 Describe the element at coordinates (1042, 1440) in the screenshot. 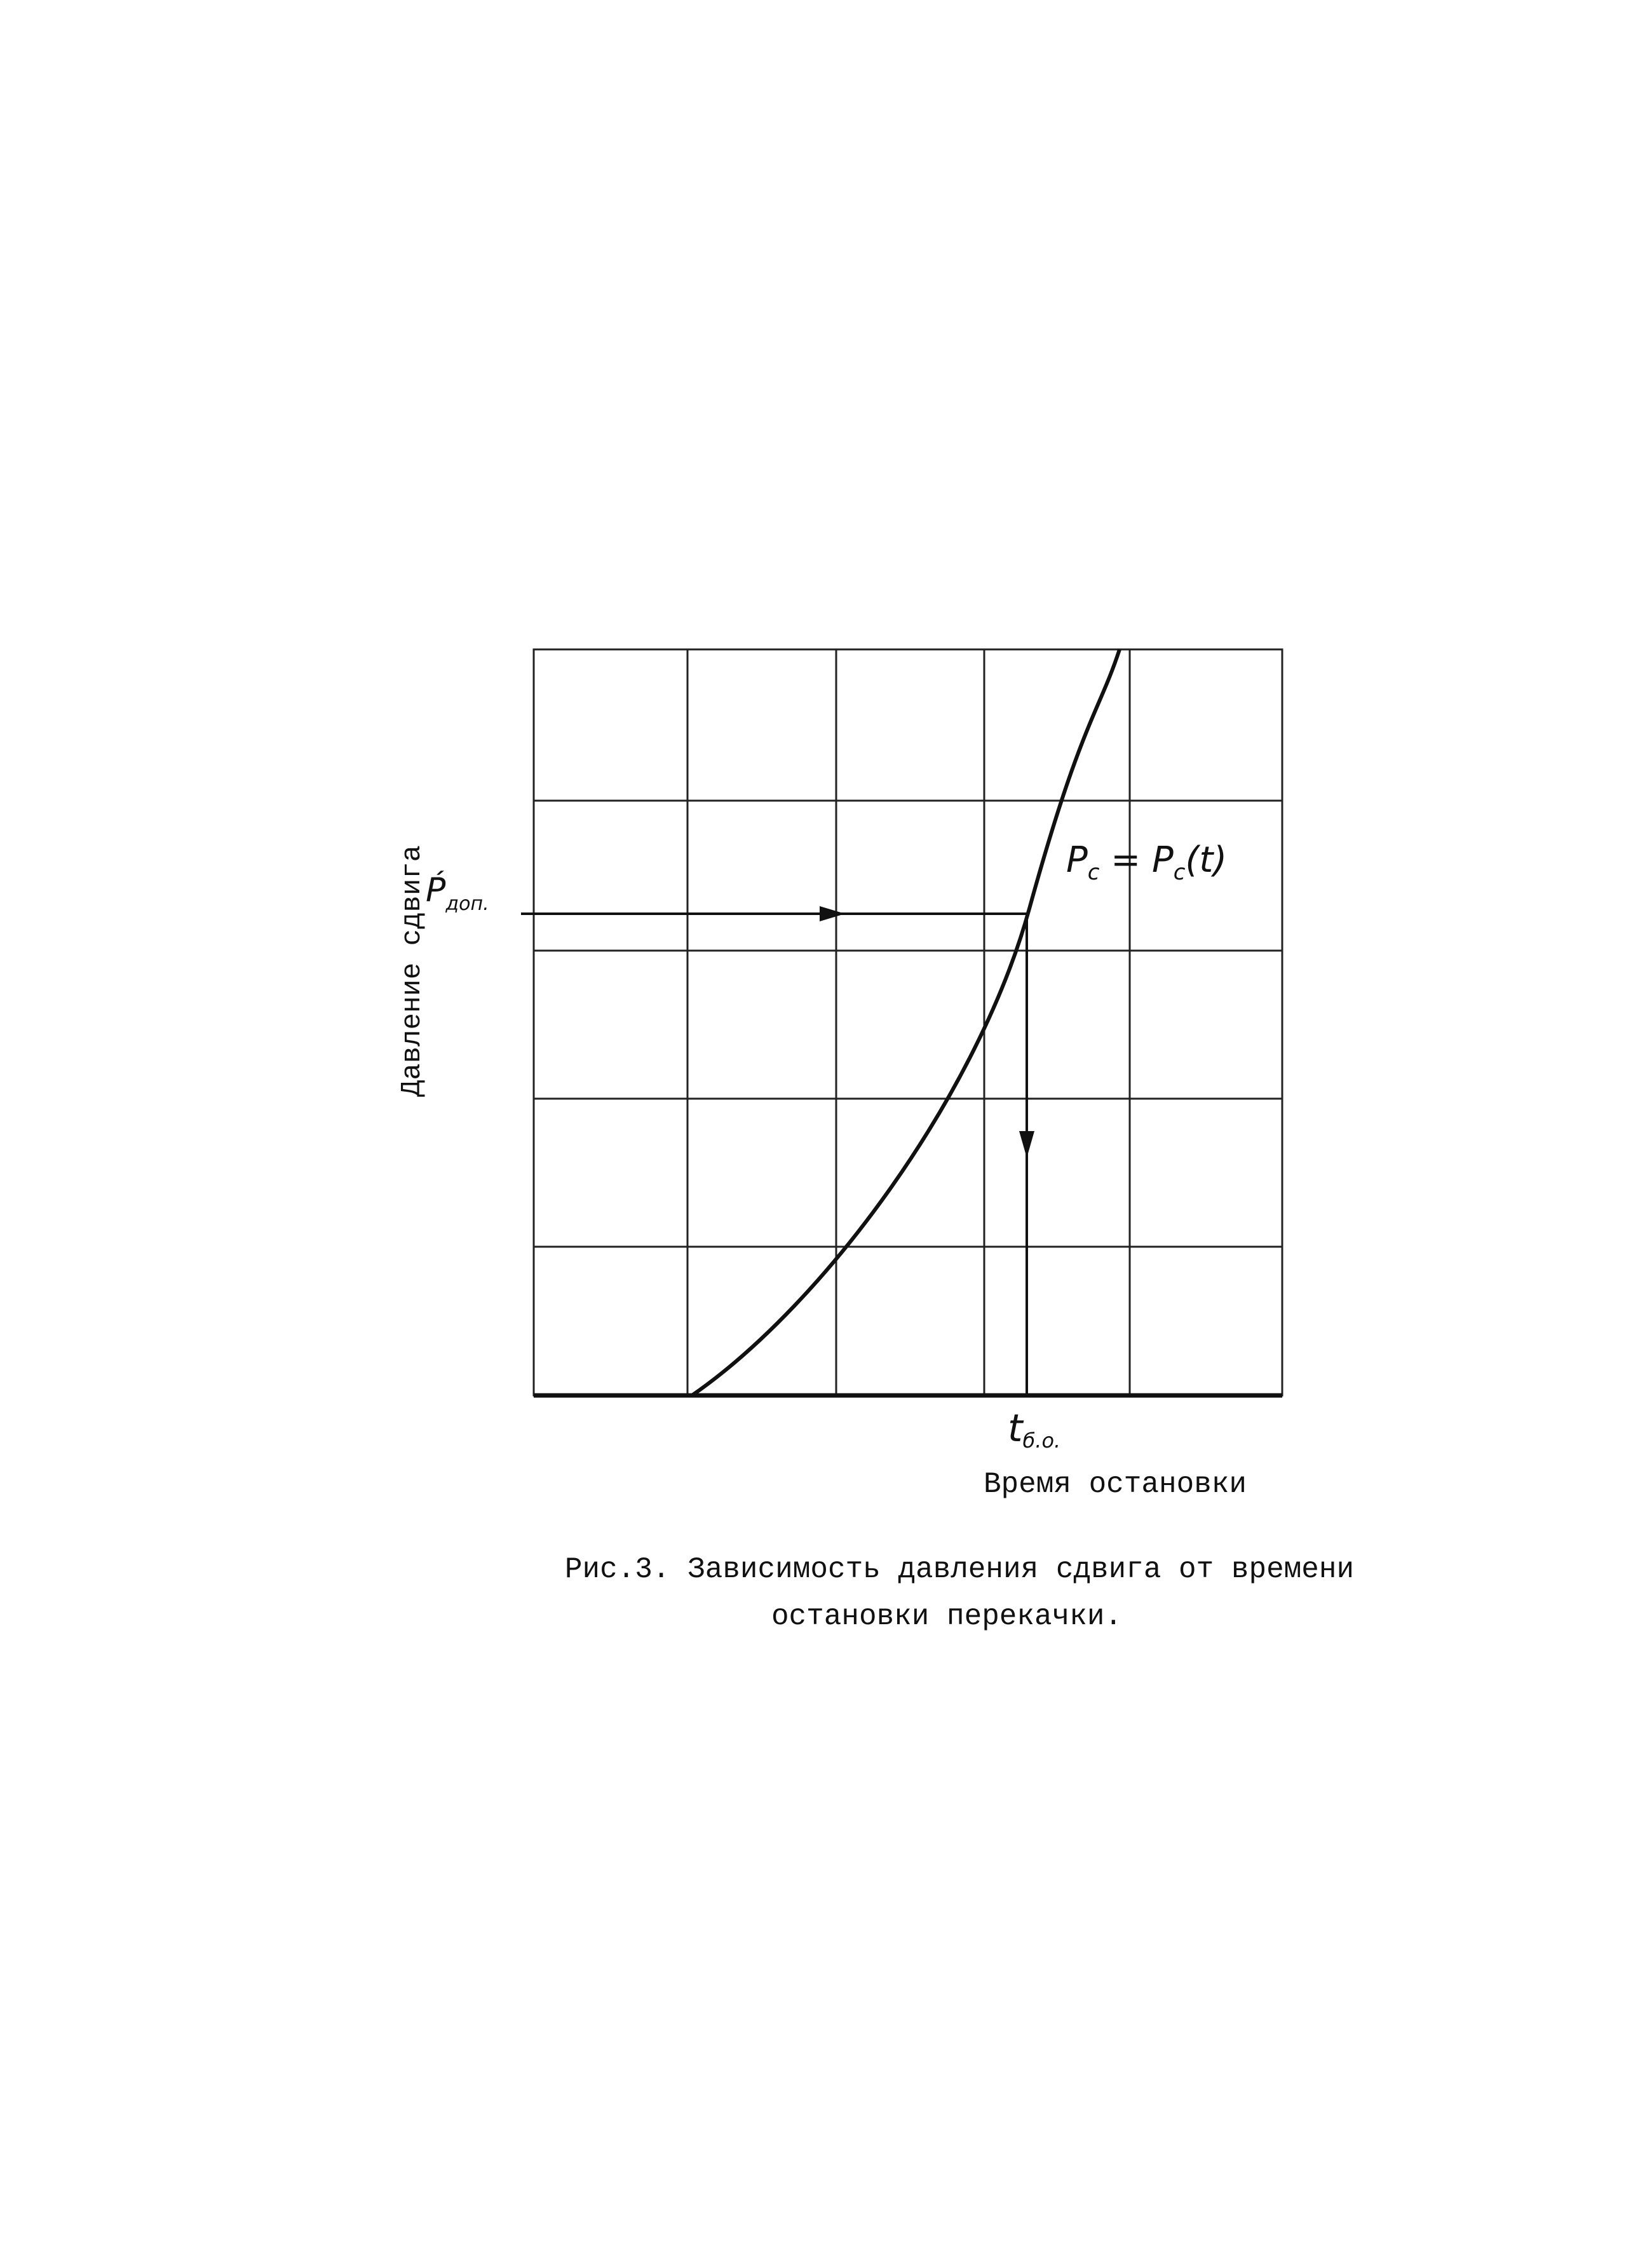

I see `t-sub: б.о.` at that location.